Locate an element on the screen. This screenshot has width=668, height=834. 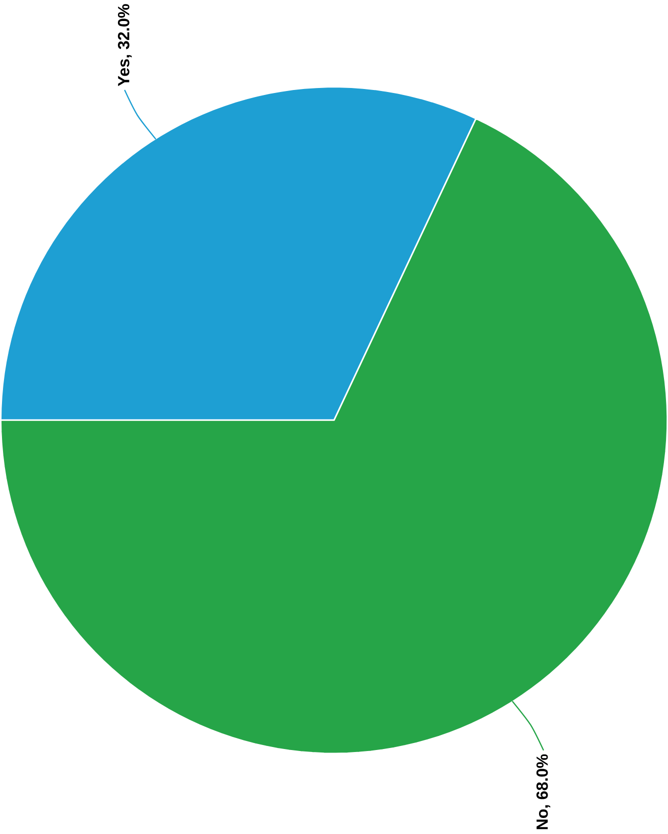
slice-label: Yes is located at coordinates (124, 72).